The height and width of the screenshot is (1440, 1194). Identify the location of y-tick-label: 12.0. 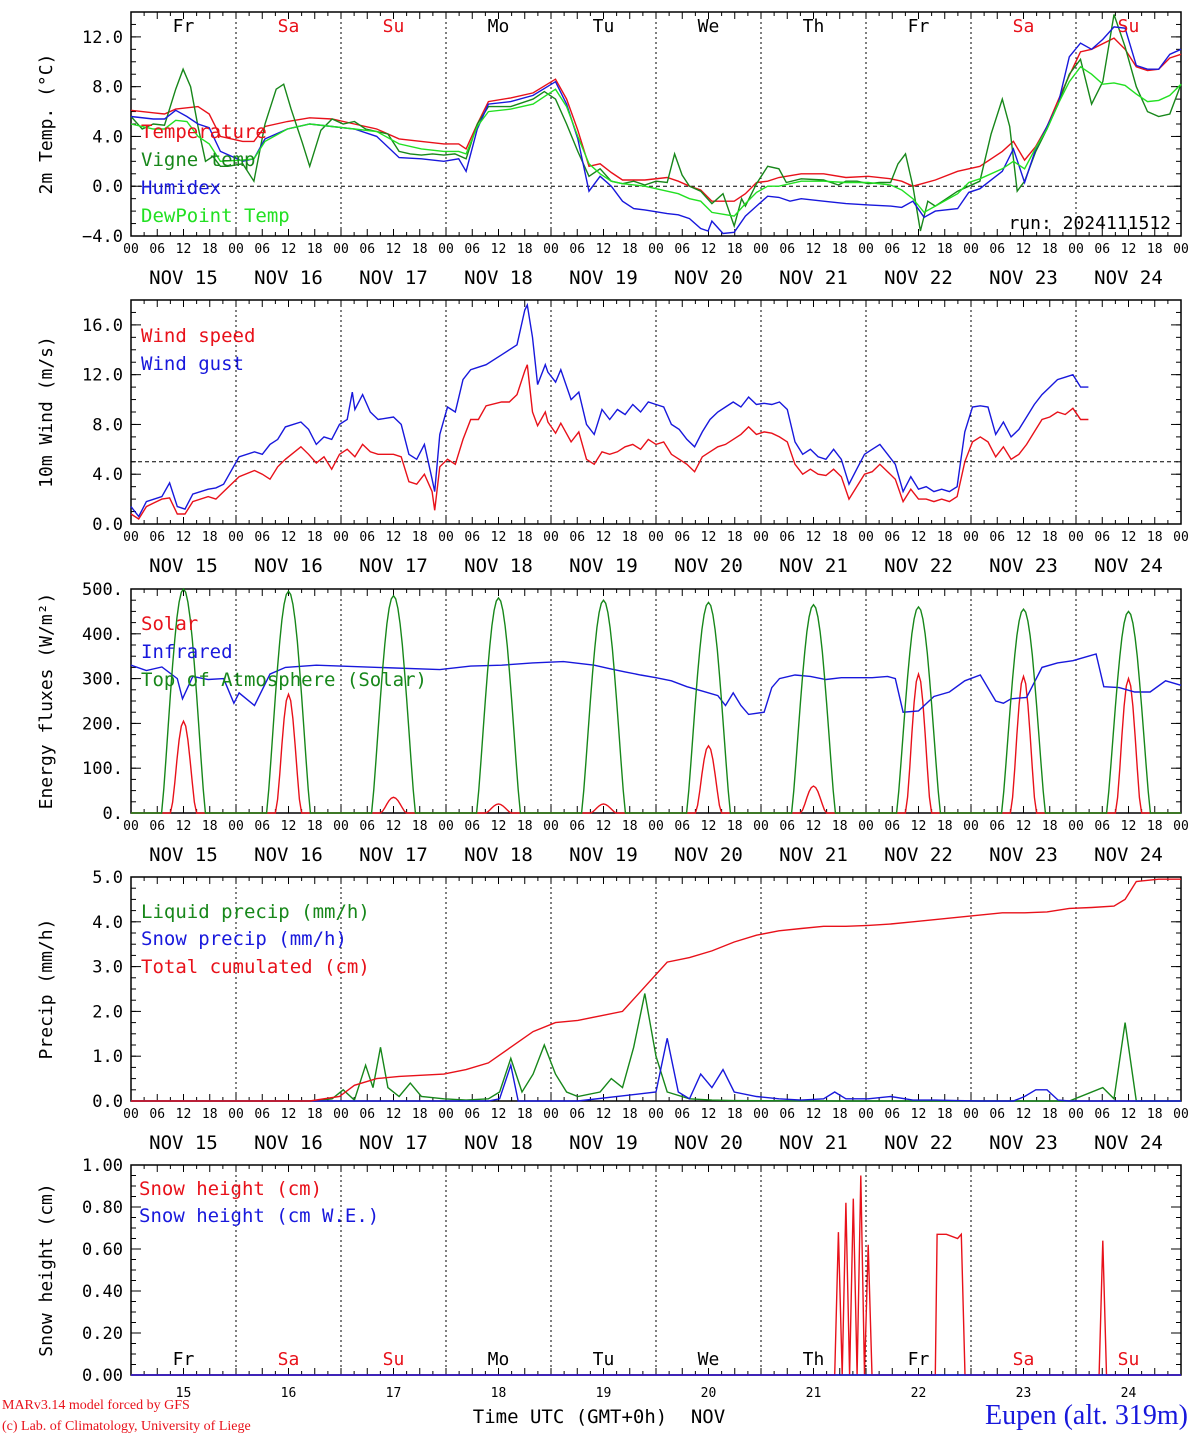
(102, 376).